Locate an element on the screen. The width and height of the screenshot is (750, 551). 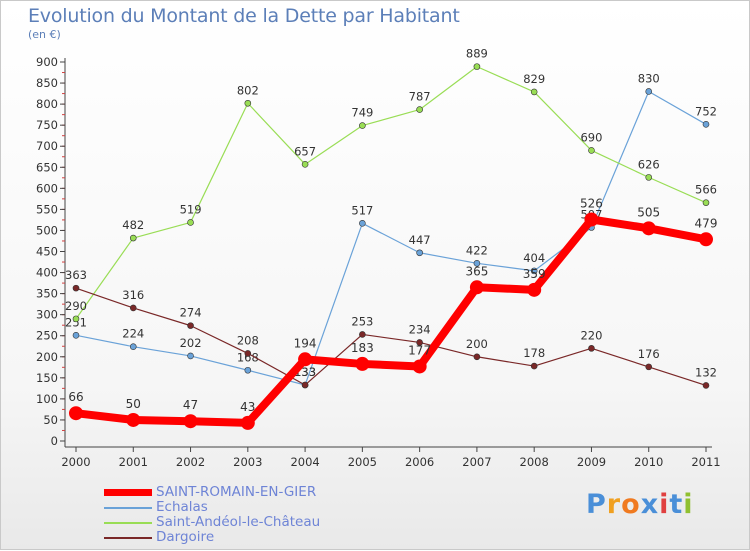
logo-letter: x is located at coordinates (650, 504).